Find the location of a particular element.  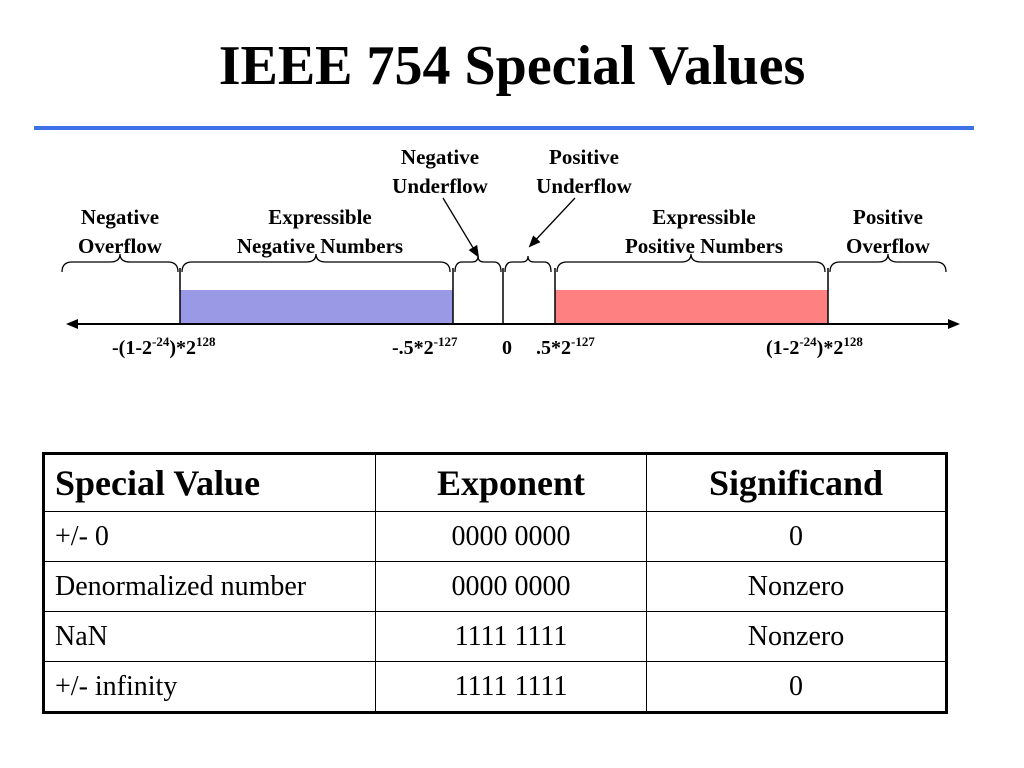

table-row: Denormalized number 0000 0000 Nonzero is located at coordinates (495, 586).